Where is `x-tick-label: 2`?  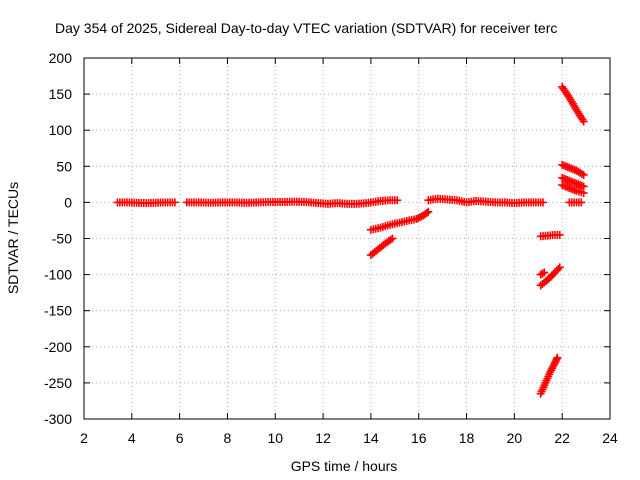
x-tick-label: 2 is located at coordinates (84, 438).